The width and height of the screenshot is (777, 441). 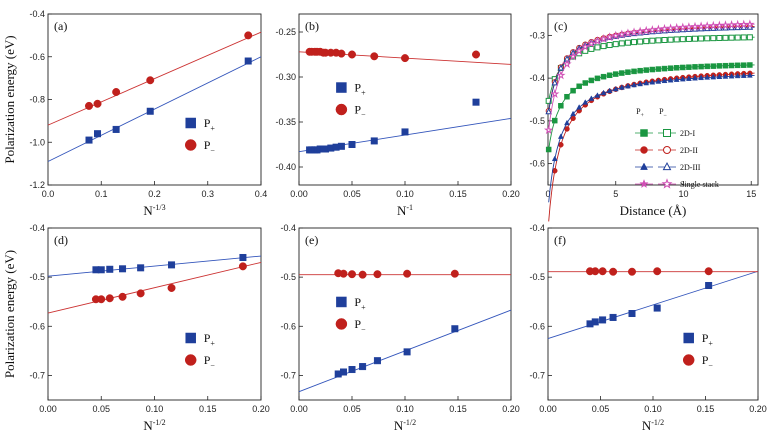 What do you see at coordinates (101, 194) in the screenshot?
I see `x-tick-label: 0.1` at bounding box center [101, 194].